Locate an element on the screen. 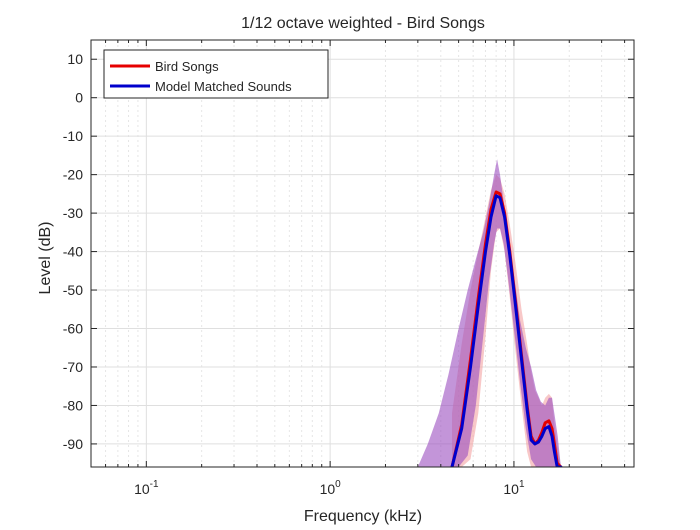  x-axis-label: Frequency (kHz) is located at coordinates (363, 516).